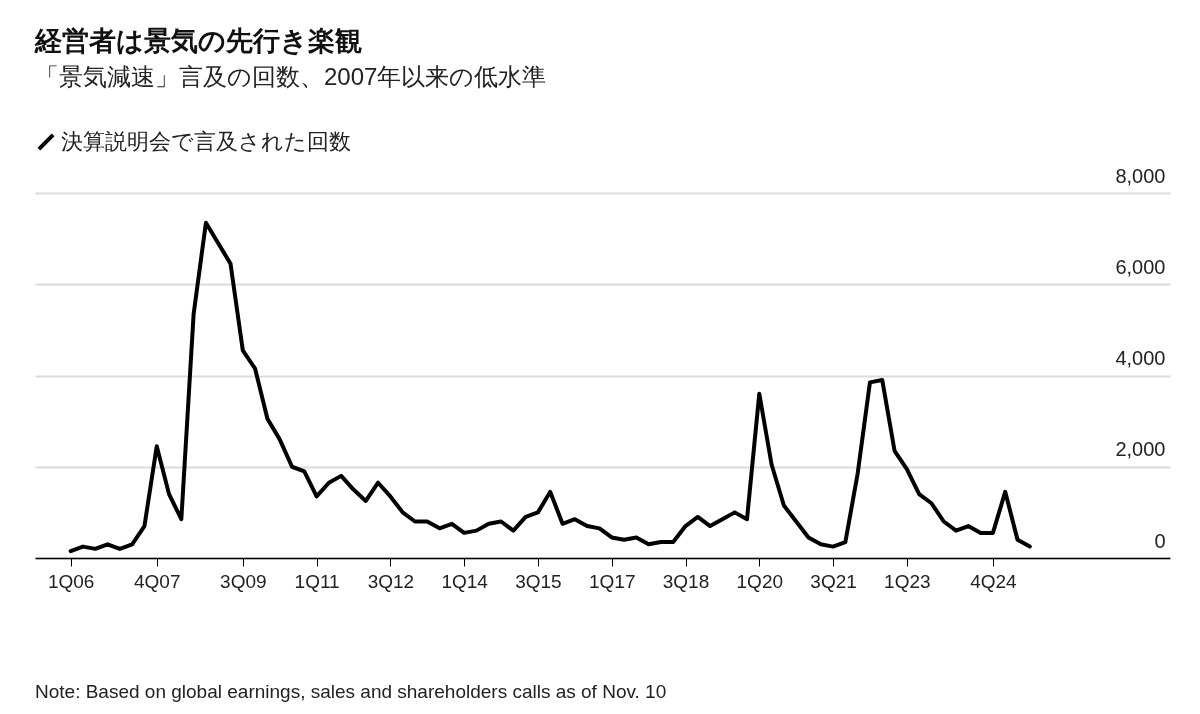 This screenshot has width=1200, height=714. What do you see at coordinates (833, 581) in the screenshot?
I see `x-tick-label: 3Q21` at bounding box center [833, 581].